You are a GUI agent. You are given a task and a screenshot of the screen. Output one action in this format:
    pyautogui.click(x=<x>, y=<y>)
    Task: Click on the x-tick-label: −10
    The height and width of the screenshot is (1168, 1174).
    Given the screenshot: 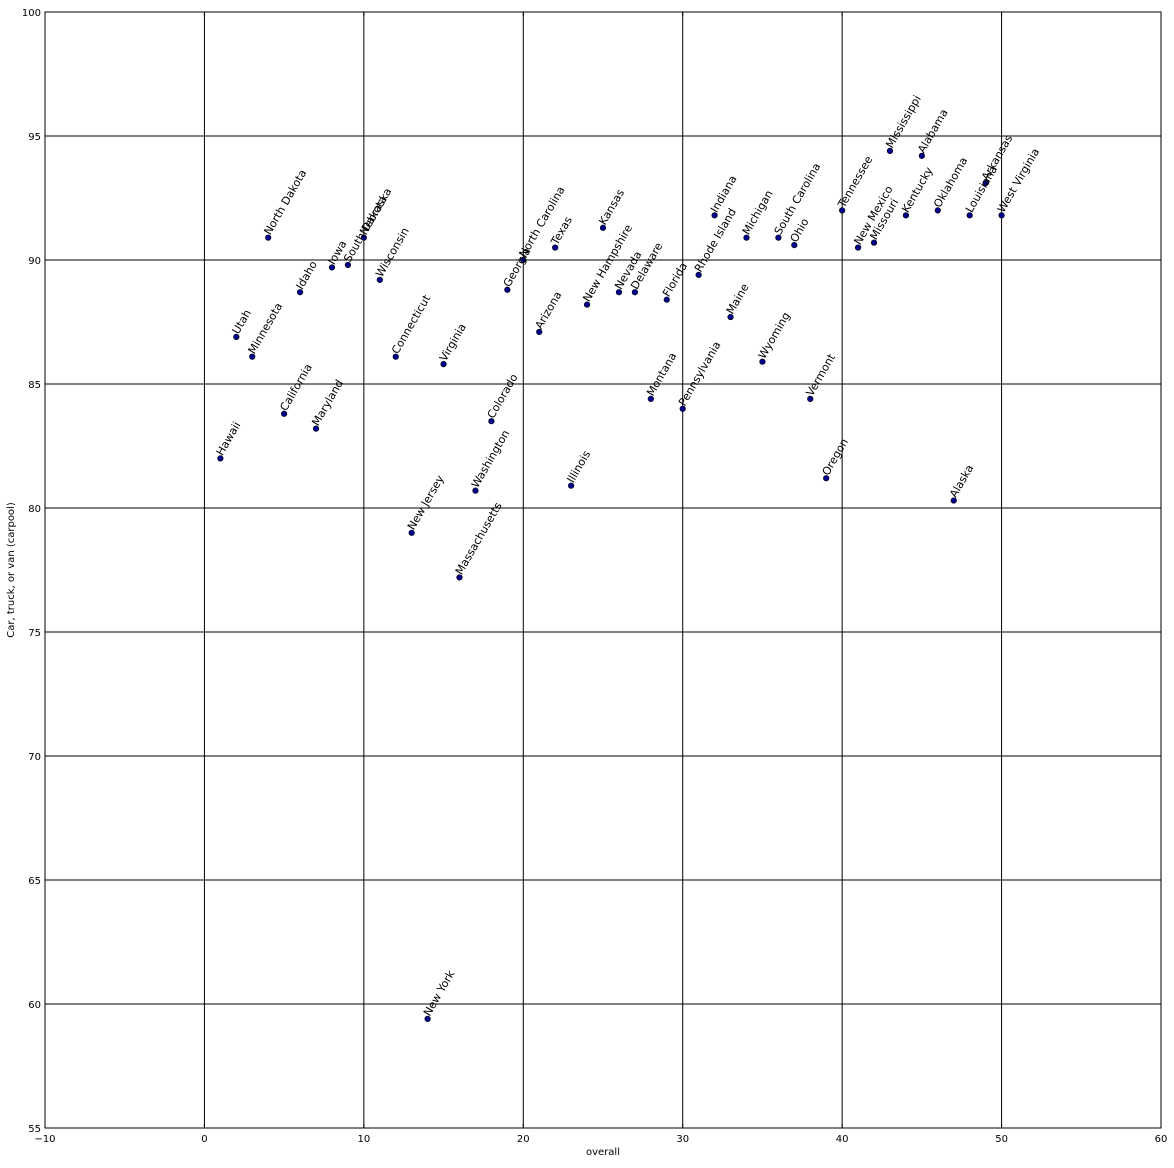 What is the action you would take?
    pyautogui.click(x=44, y=1139)
    